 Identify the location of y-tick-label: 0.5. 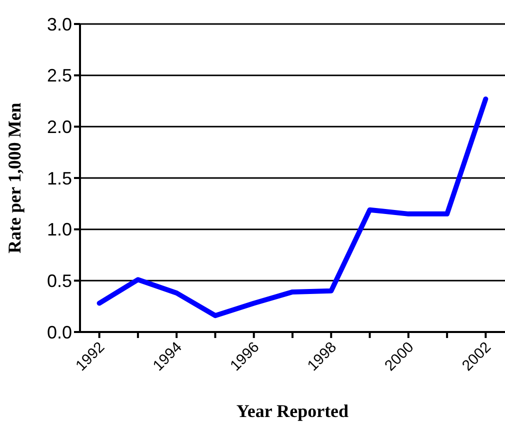
(59, 281).